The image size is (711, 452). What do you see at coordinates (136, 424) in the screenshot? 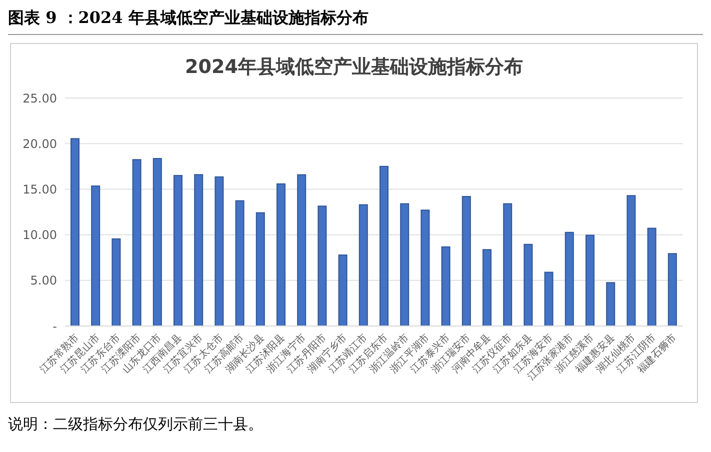
I see `text: 说明：二级指标分布仅列示前三十县。` at bounding box center [136, 424].